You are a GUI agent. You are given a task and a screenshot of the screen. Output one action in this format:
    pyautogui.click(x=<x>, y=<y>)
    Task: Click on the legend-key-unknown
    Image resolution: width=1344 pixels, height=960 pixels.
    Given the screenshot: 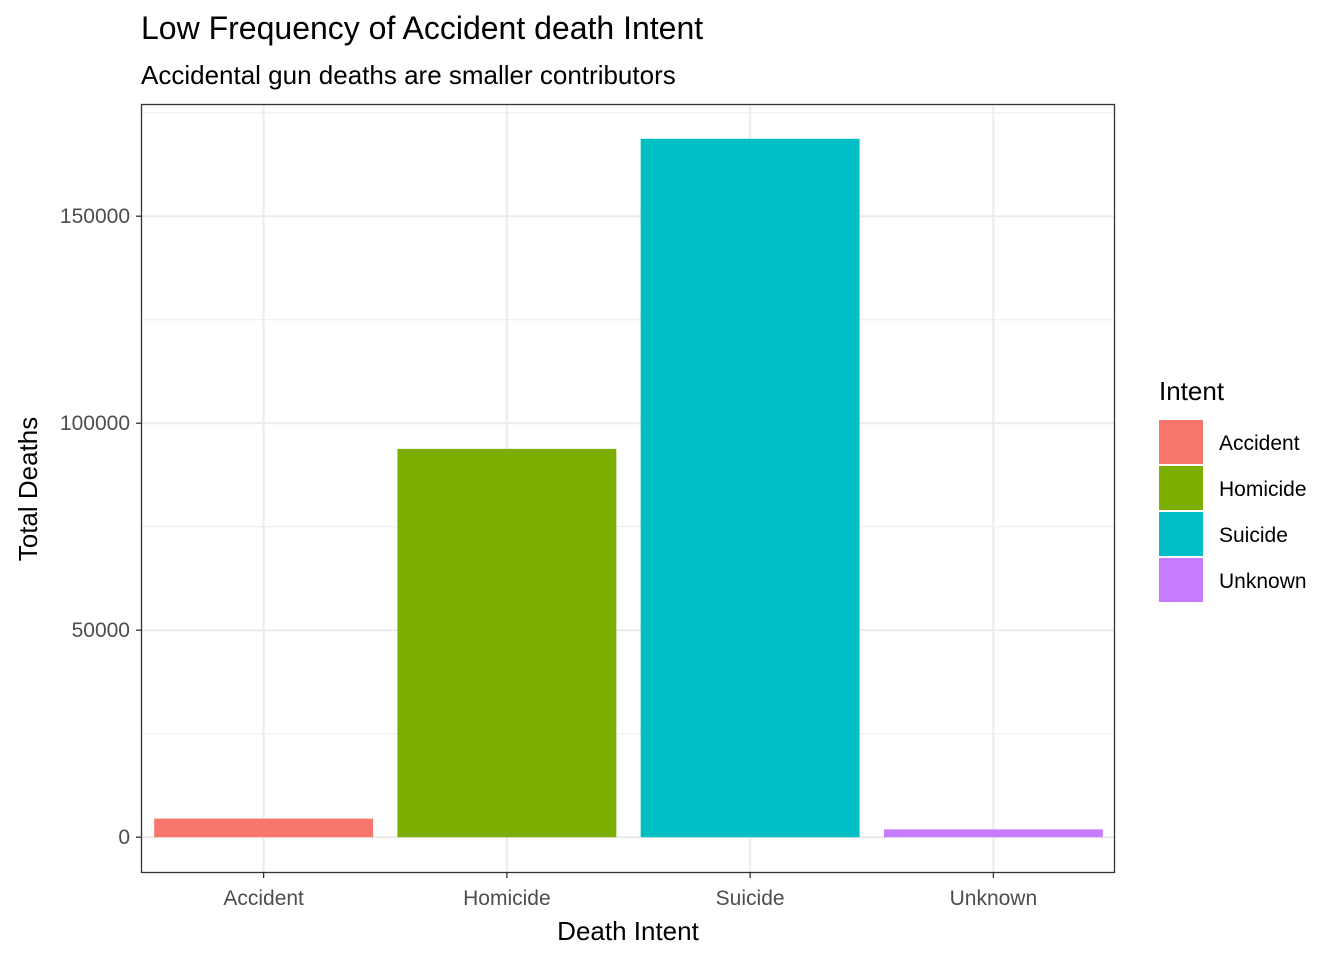 What is the action you would take?
    pyautogui.click(x=1181, y=580)
    